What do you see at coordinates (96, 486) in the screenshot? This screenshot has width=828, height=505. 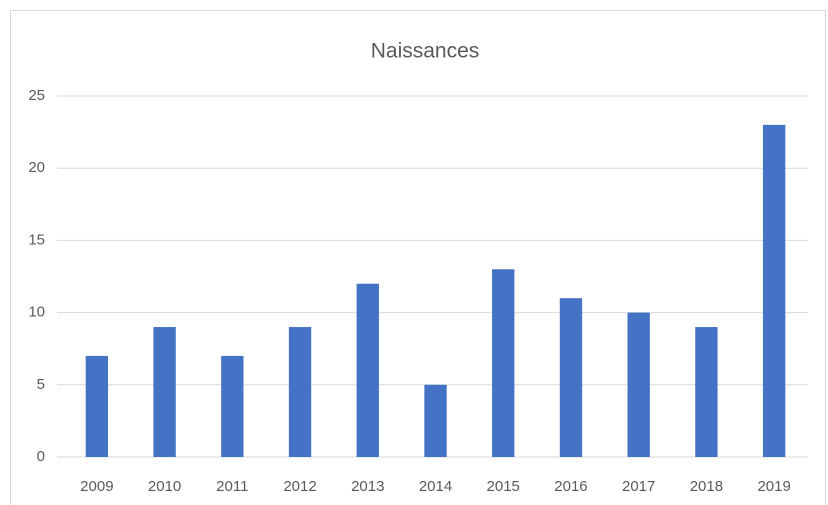 I see `x-tick-label: 2009` at bounding box center [96, 486].